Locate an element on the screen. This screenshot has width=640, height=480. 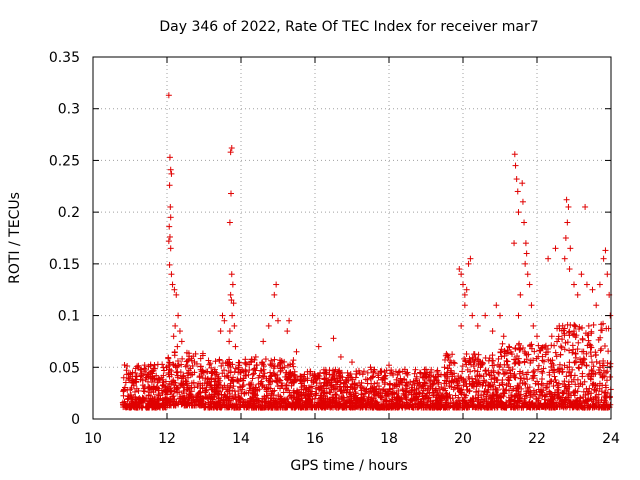
x-tick-label: 10 is located at coordinates (93, 439).